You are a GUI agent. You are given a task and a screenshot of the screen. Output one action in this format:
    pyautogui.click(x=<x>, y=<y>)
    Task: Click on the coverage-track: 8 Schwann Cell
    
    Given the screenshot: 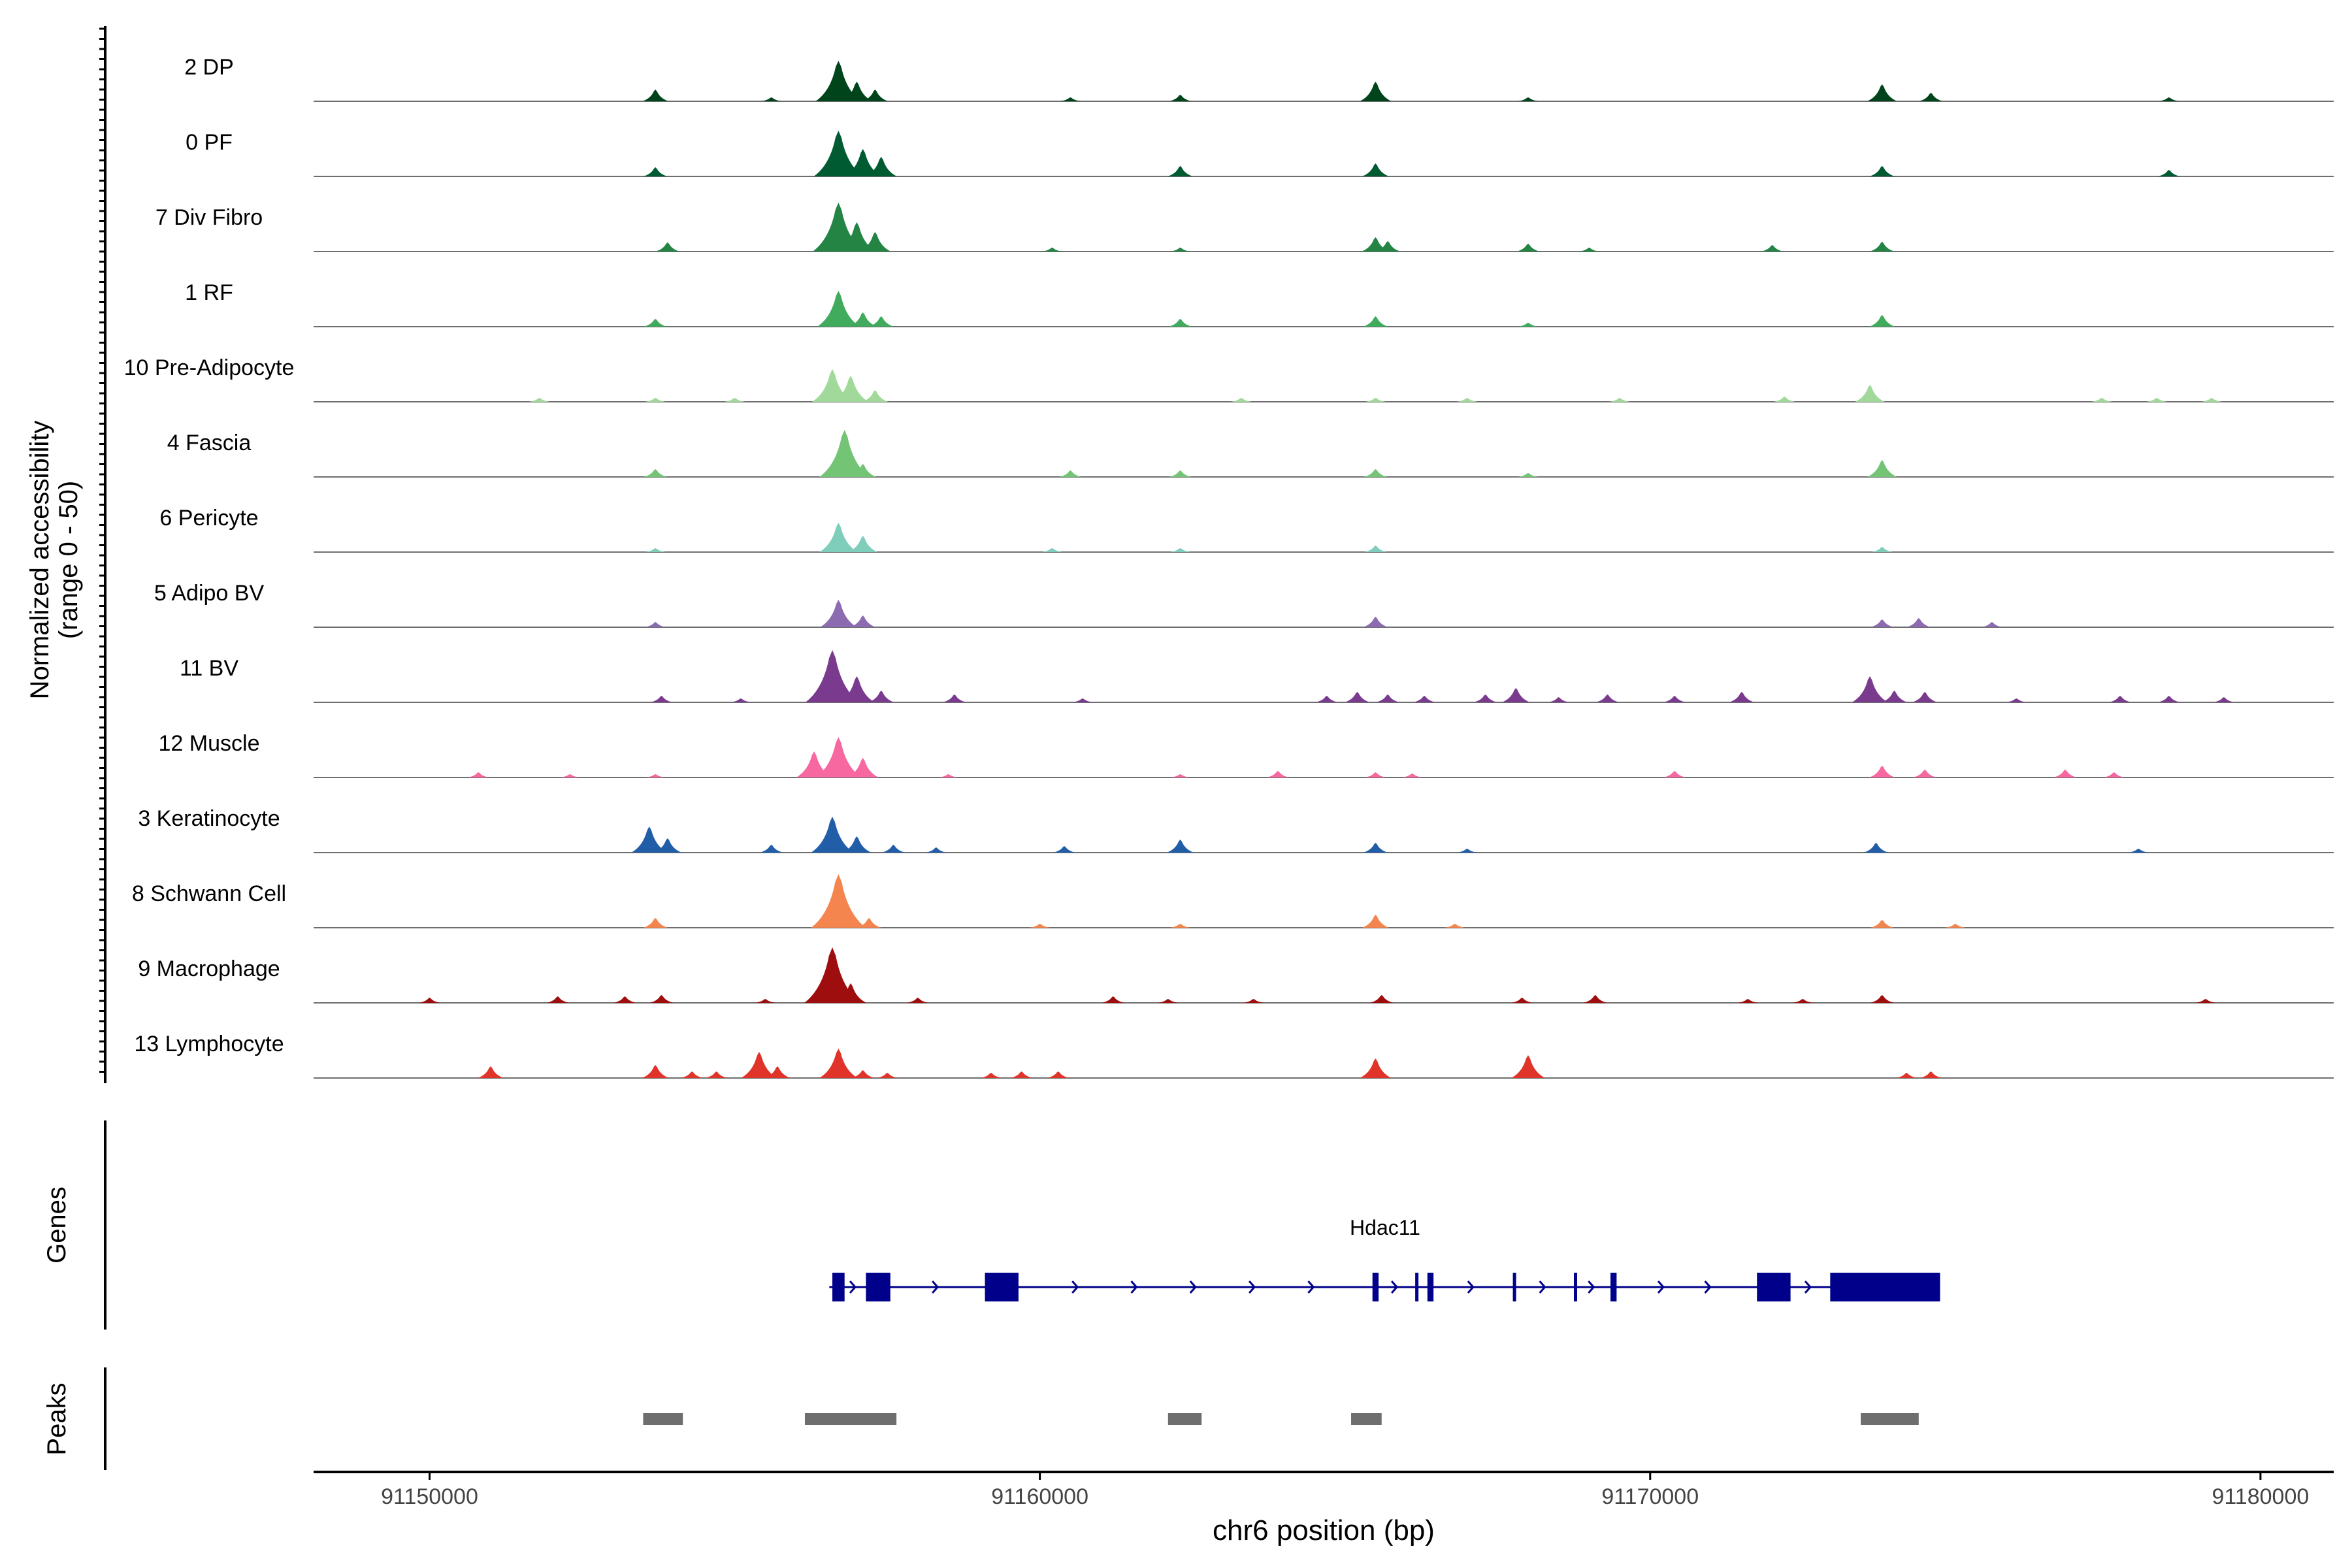 What is the action you would take?
    pyautogui.click(x=1233, y=901)
    